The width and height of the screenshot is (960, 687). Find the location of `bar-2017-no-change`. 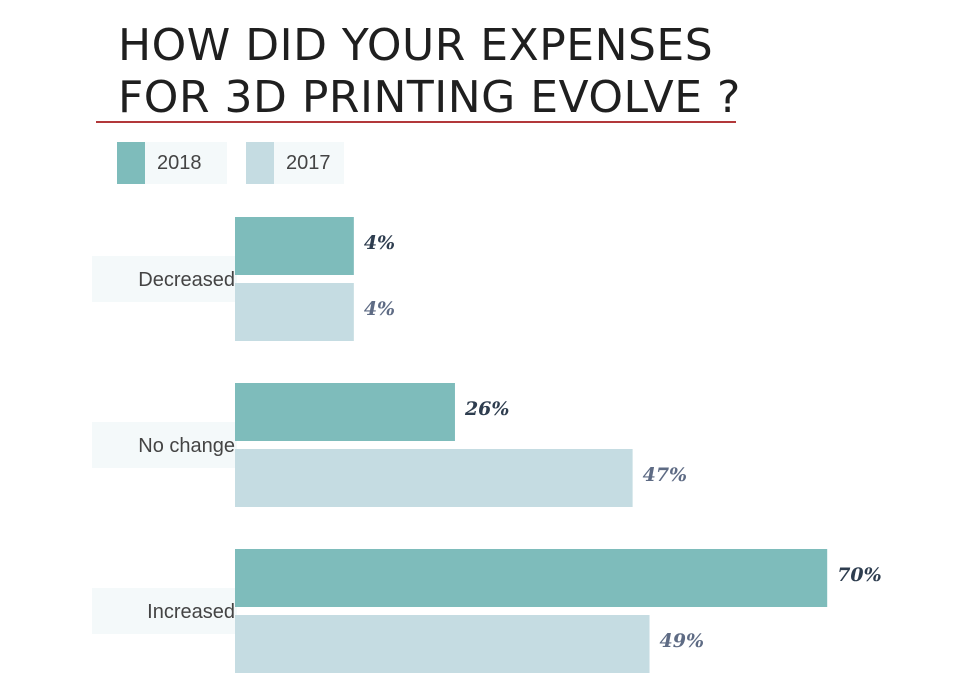

bar-2017-no-change is located at coordinates (434, 478).